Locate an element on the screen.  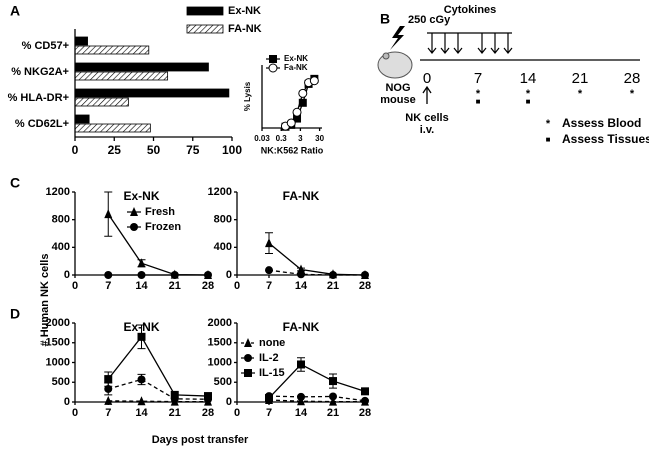
x-tick-label: 0.3 is located at coordinates (282, 138).